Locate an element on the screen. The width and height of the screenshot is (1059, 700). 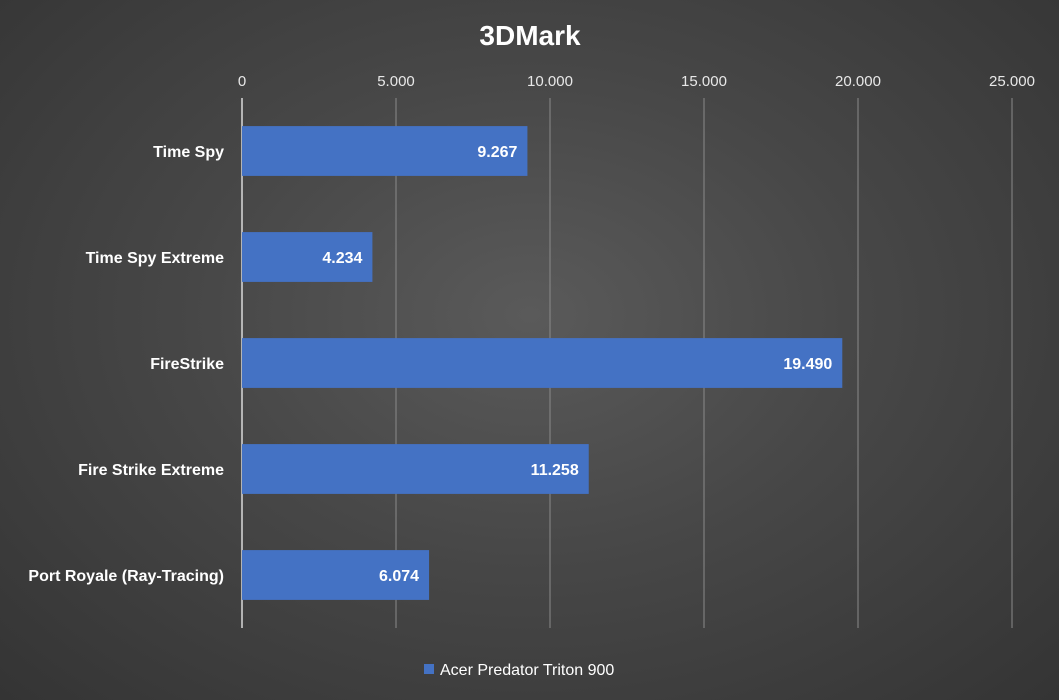
x-tick-label: 10.000 is located at coordinates (550, 81).